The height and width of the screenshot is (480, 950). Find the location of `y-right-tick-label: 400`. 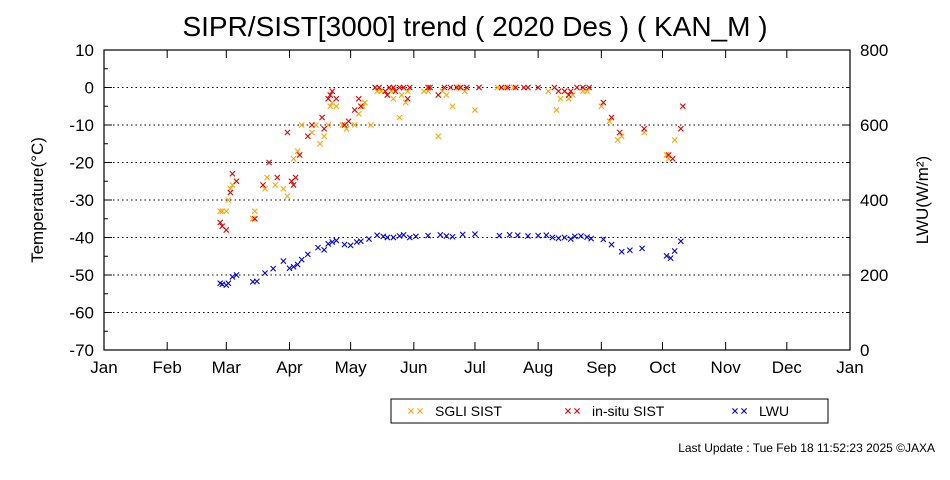

y-right-tick-label: 400 is located at coordinates (874, 200).